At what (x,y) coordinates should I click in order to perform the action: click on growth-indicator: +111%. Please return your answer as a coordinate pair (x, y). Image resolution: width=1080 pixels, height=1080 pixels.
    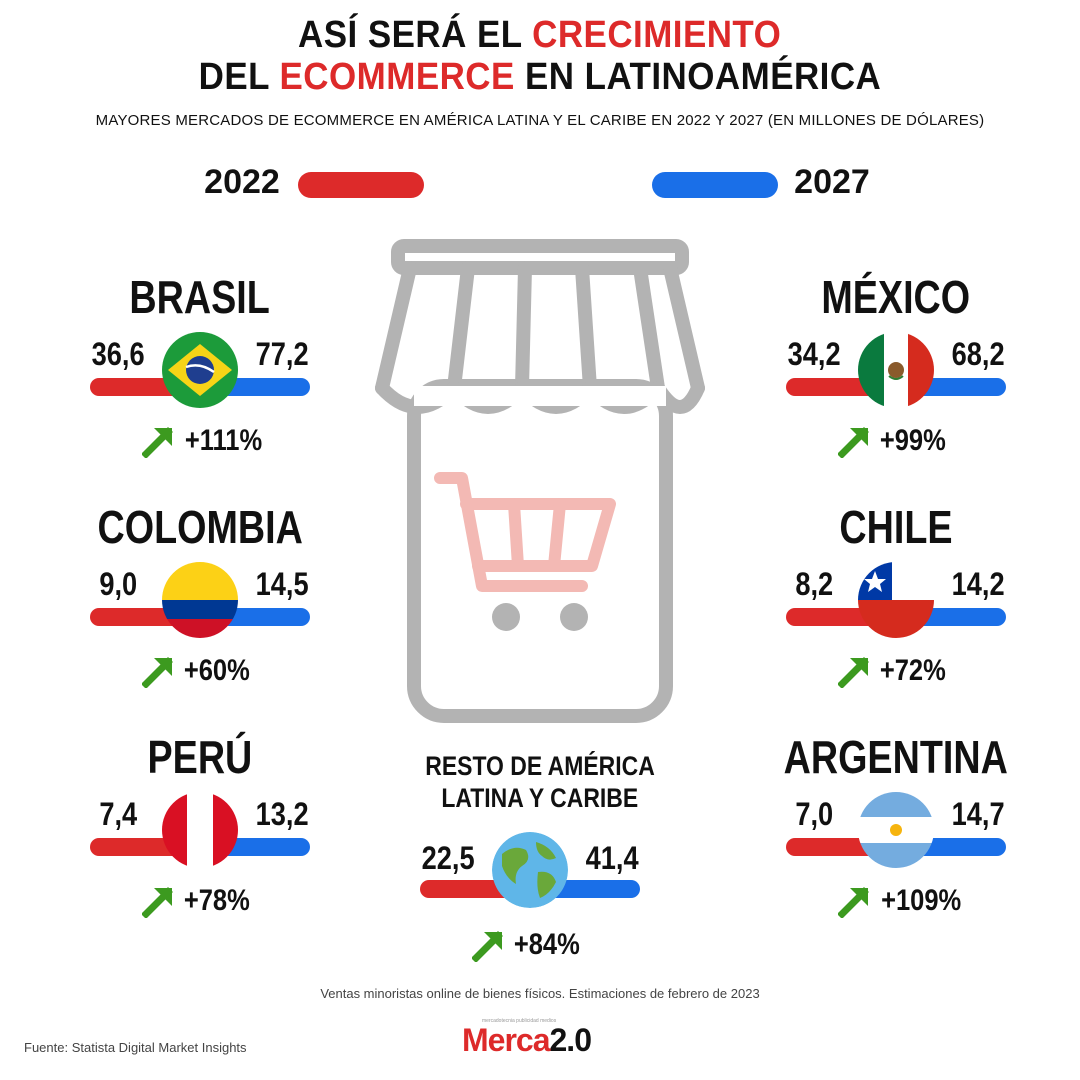
    Looking at the image, I should click on (210, 442).